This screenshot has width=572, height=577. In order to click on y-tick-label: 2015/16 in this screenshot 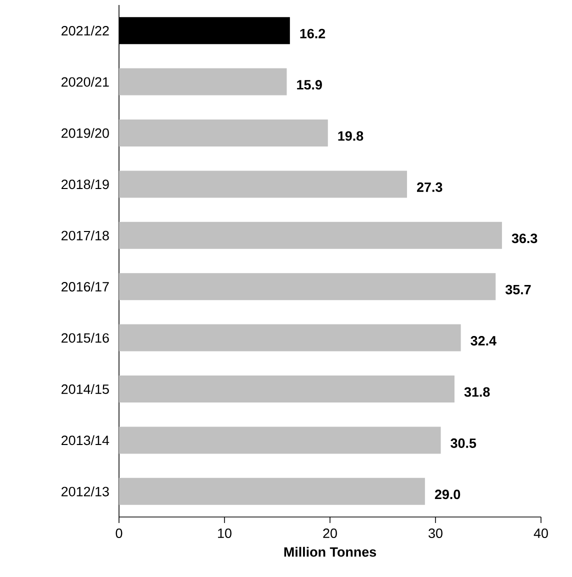, I will do `click(85, 337)`.